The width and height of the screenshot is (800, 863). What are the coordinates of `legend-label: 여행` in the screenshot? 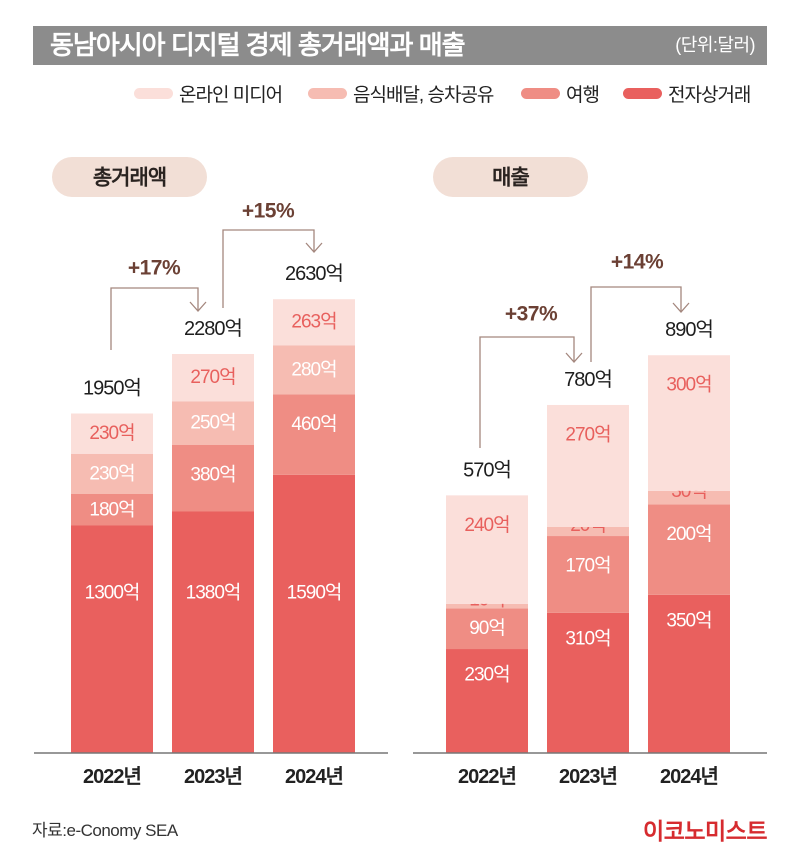 It's located at (583, 95).